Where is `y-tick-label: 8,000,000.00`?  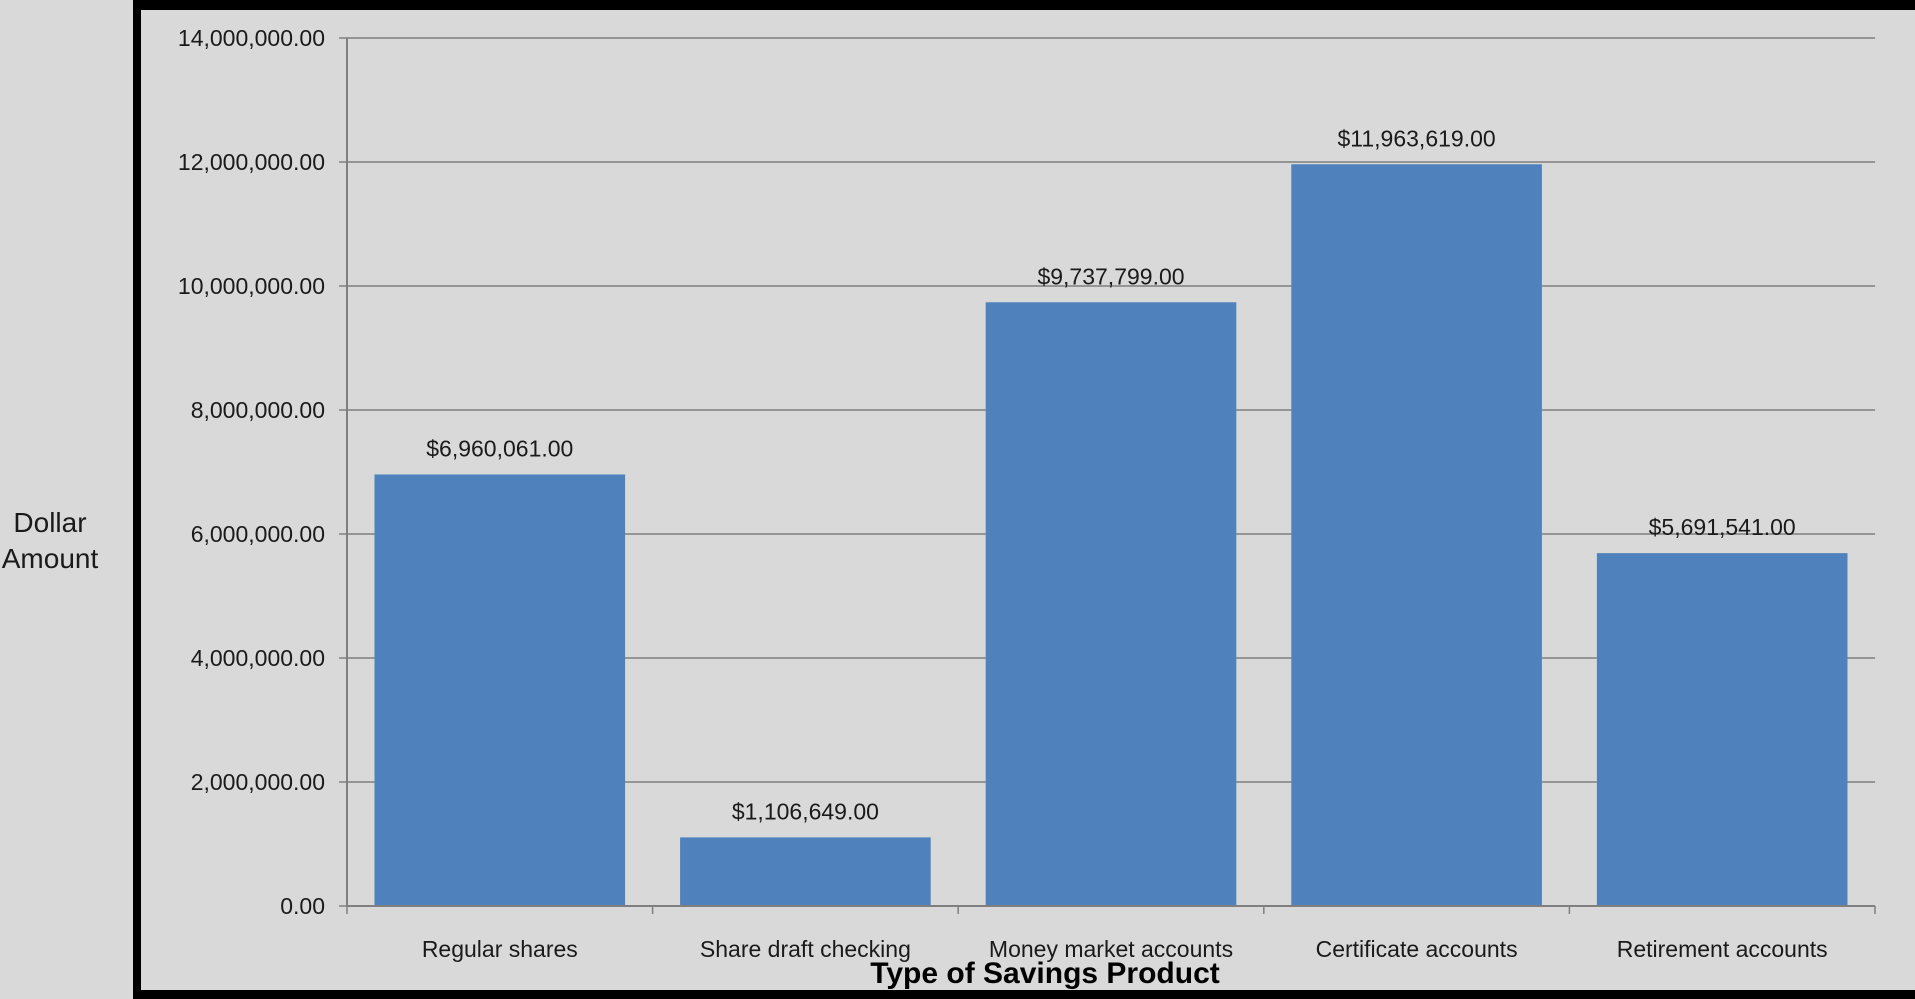 y-tick-label: 8,000,000.00 is located at coordinates (258, 410).